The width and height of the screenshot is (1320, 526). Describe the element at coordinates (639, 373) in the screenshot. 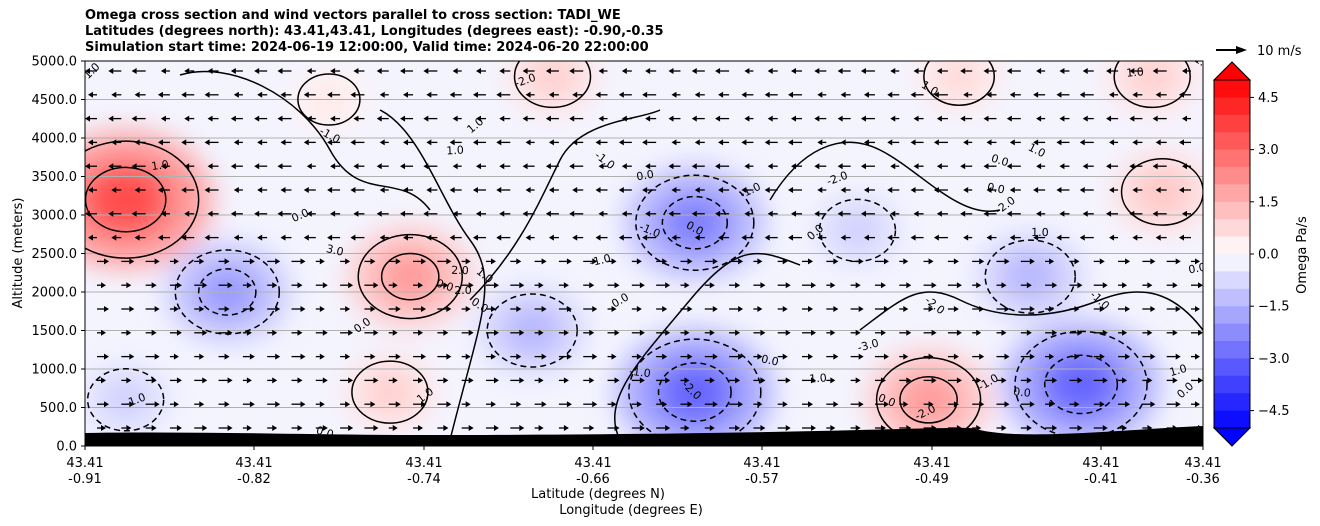

I see `contour-label: -1.0` at that location.